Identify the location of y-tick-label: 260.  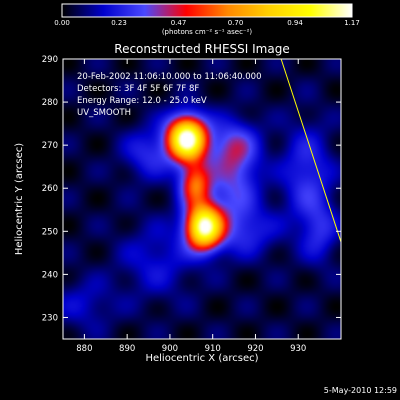
(50, 189).